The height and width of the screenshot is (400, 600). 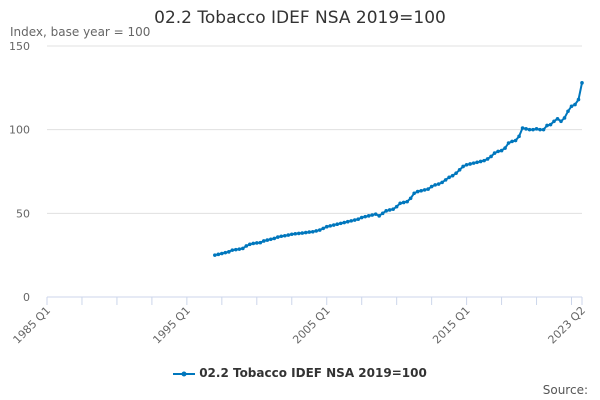 What do you see at coordinates (300, 18) in the screenshot?
I see `chart-title: 02.2 Tobacco IDEF NSA 2019=100` at bounding box center [300, 18].